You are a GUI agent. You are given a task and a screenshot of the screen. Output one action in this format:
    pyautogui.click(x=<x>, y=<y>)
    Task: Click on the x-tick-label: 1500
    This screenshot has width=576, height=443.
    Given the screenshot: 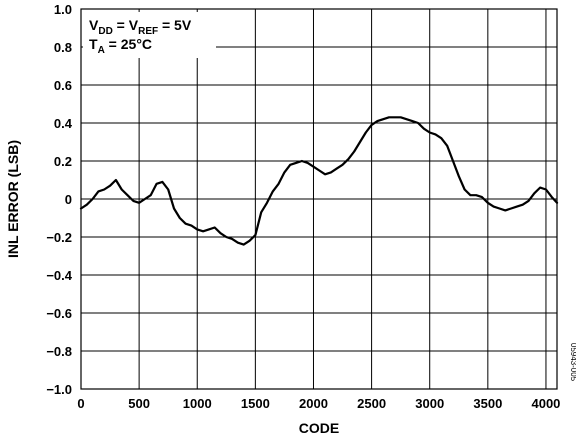 What is the action you would take?
    pyautogui.click(x=255, y=403)
    